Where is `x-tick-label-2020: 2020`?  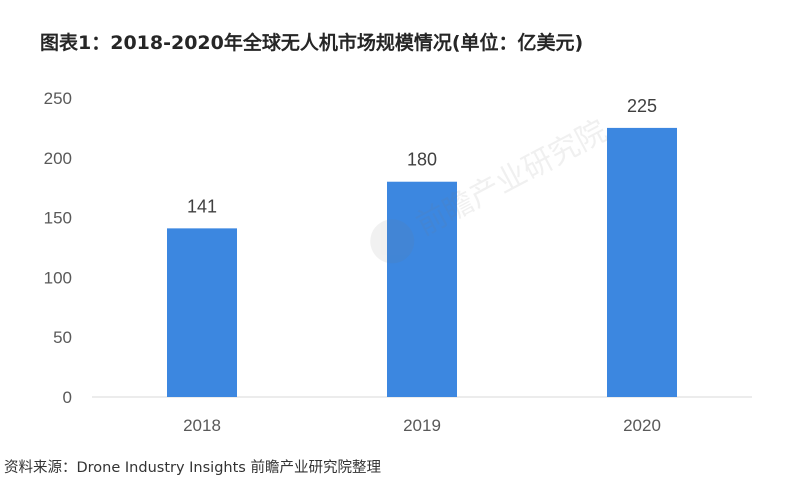
x-tick-label-2020: 2020 is located at coordinates (642, 425).